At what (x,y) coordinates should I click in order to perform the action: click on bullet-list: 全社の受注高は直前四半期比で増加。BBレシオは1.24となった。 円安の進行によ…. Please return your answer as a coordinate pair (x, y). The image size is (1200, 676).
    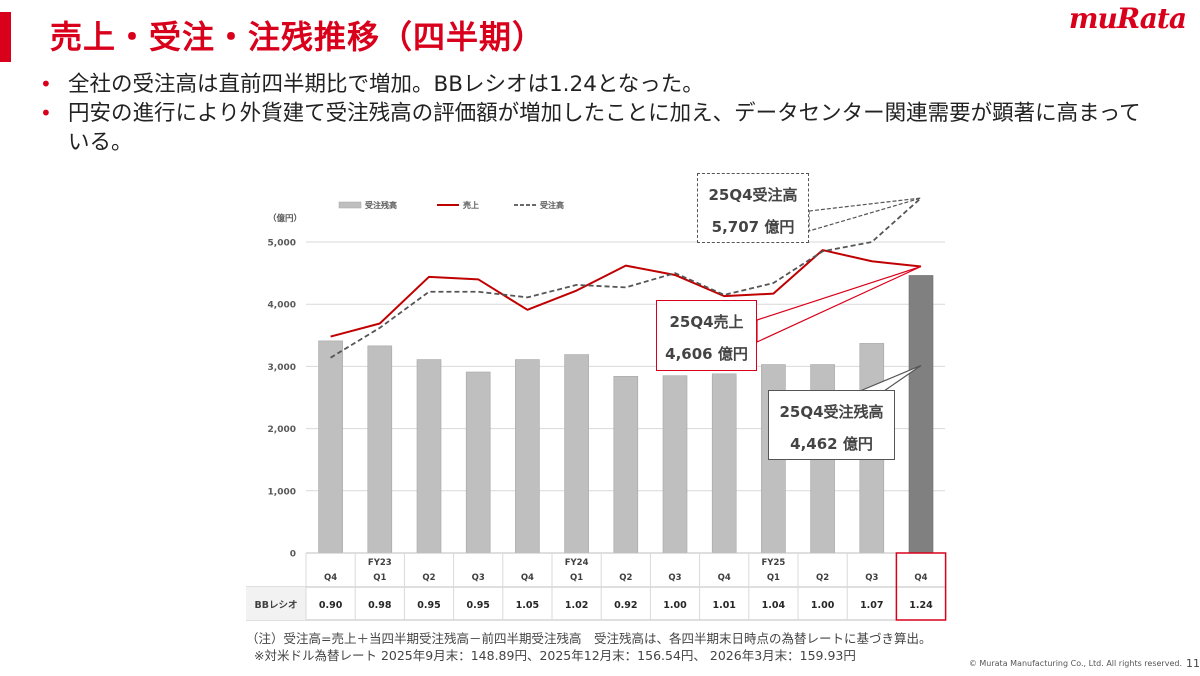
    Looking at the image, I should click on (598, 113).